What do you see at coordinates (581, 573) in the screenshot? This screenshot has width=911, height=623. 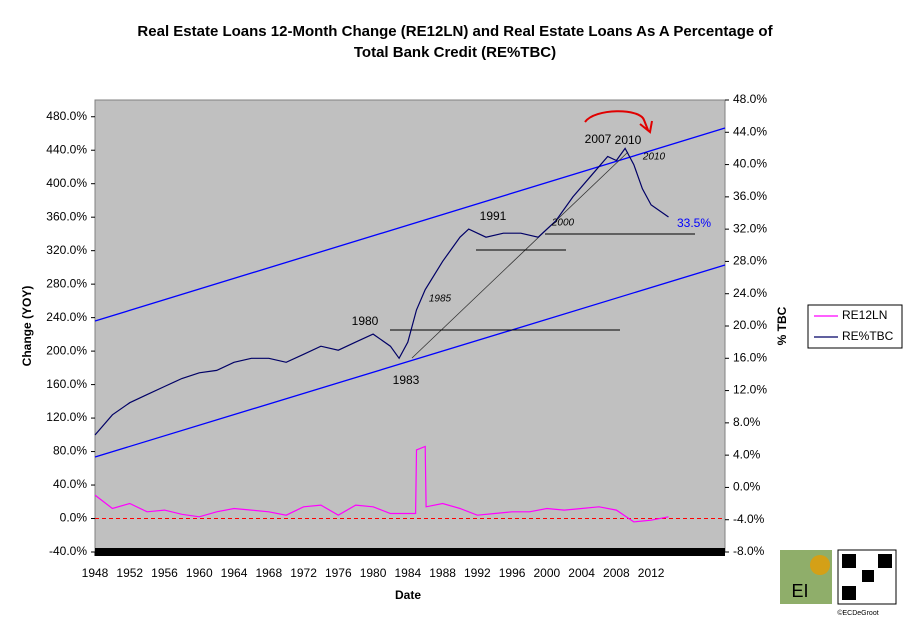 I see `x-tick-label: 2004` at bounding box center [581, 573].